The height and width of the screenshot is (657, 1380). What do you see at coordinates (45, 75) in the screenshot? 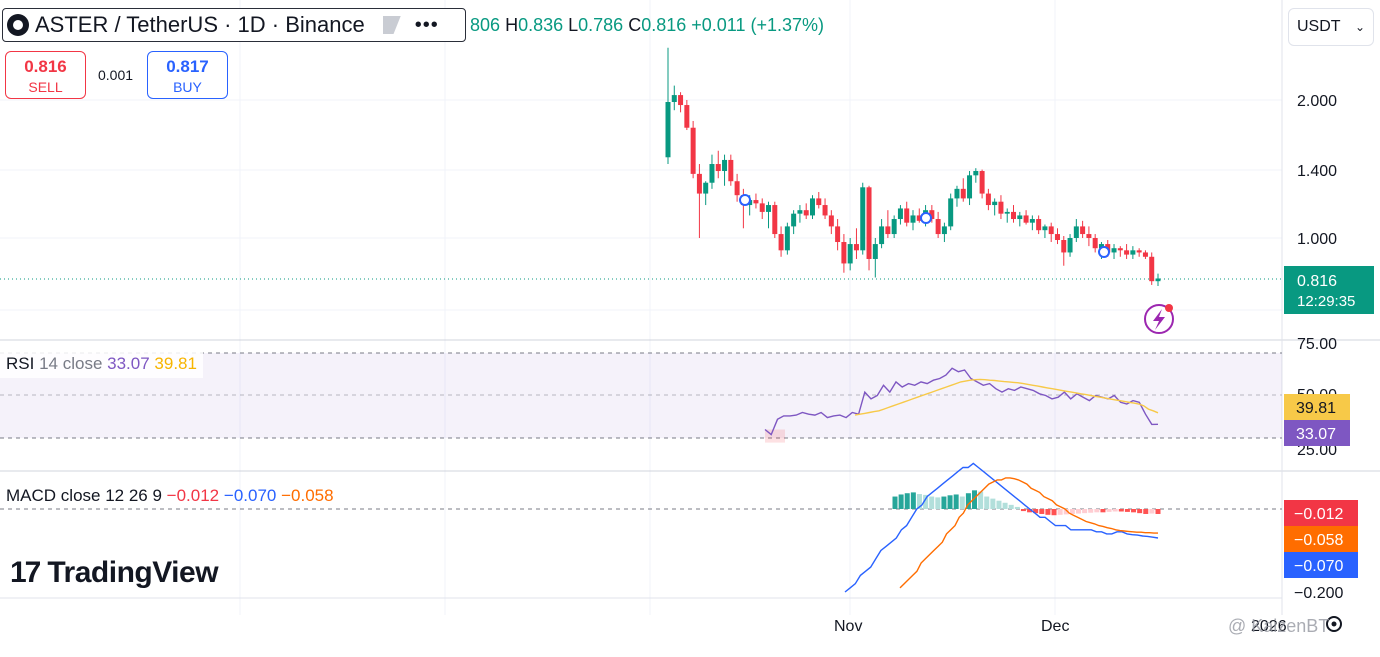
I see `sell-button: 0.816 SELL` at bounding box center [45, 75].